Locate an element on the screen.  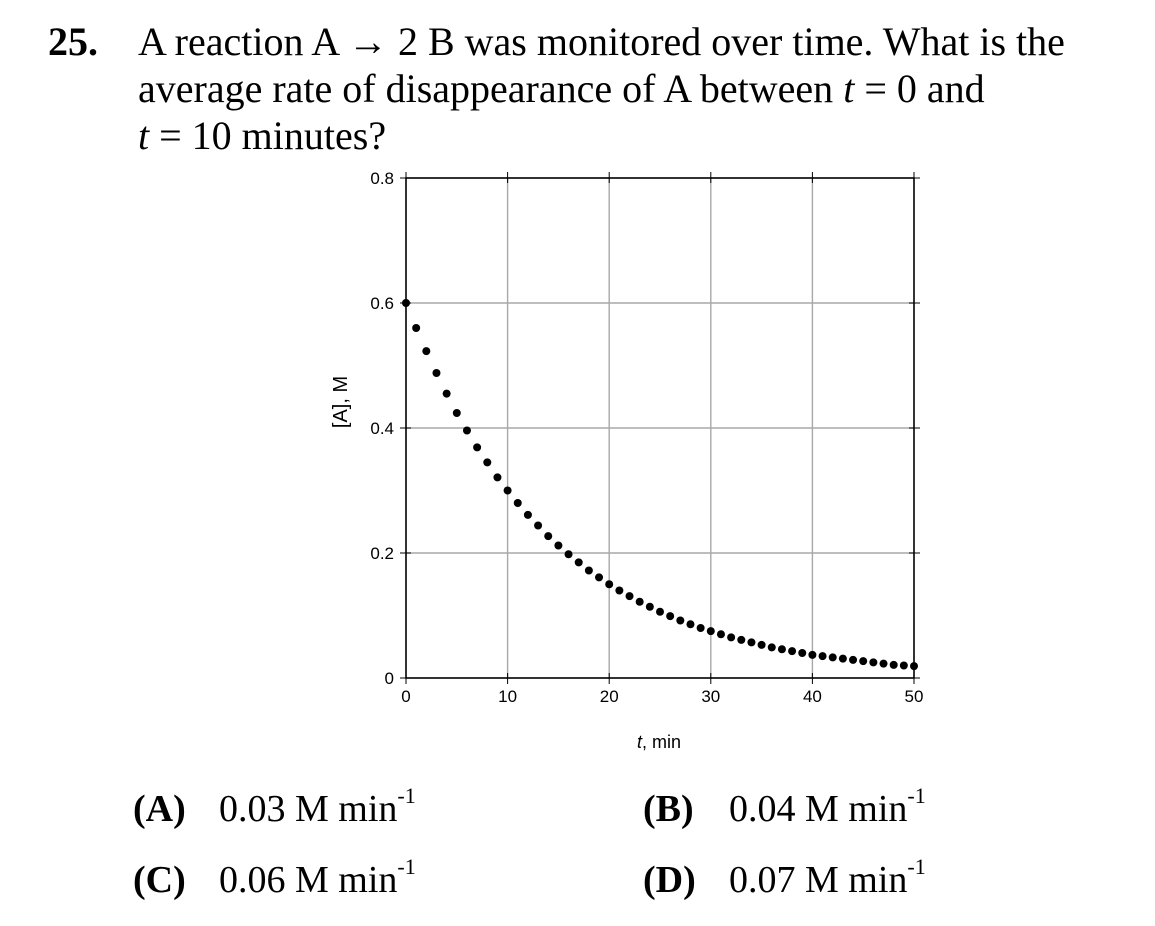
choice-c: (C) 0.06 M min-1 is located at coordinates (274, 879).